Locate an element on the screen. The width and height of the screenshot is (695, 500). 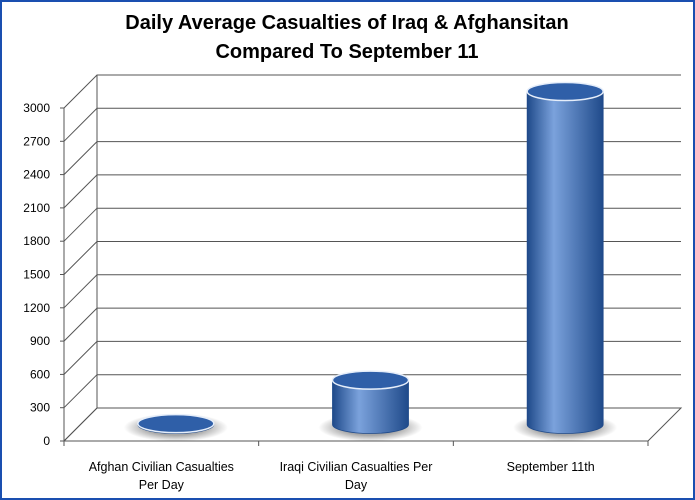
y-axis-ticks: 0 300 600 900 1200 1500 1800 2100 2400 2700 3000 is located at coordinates (43, 274).